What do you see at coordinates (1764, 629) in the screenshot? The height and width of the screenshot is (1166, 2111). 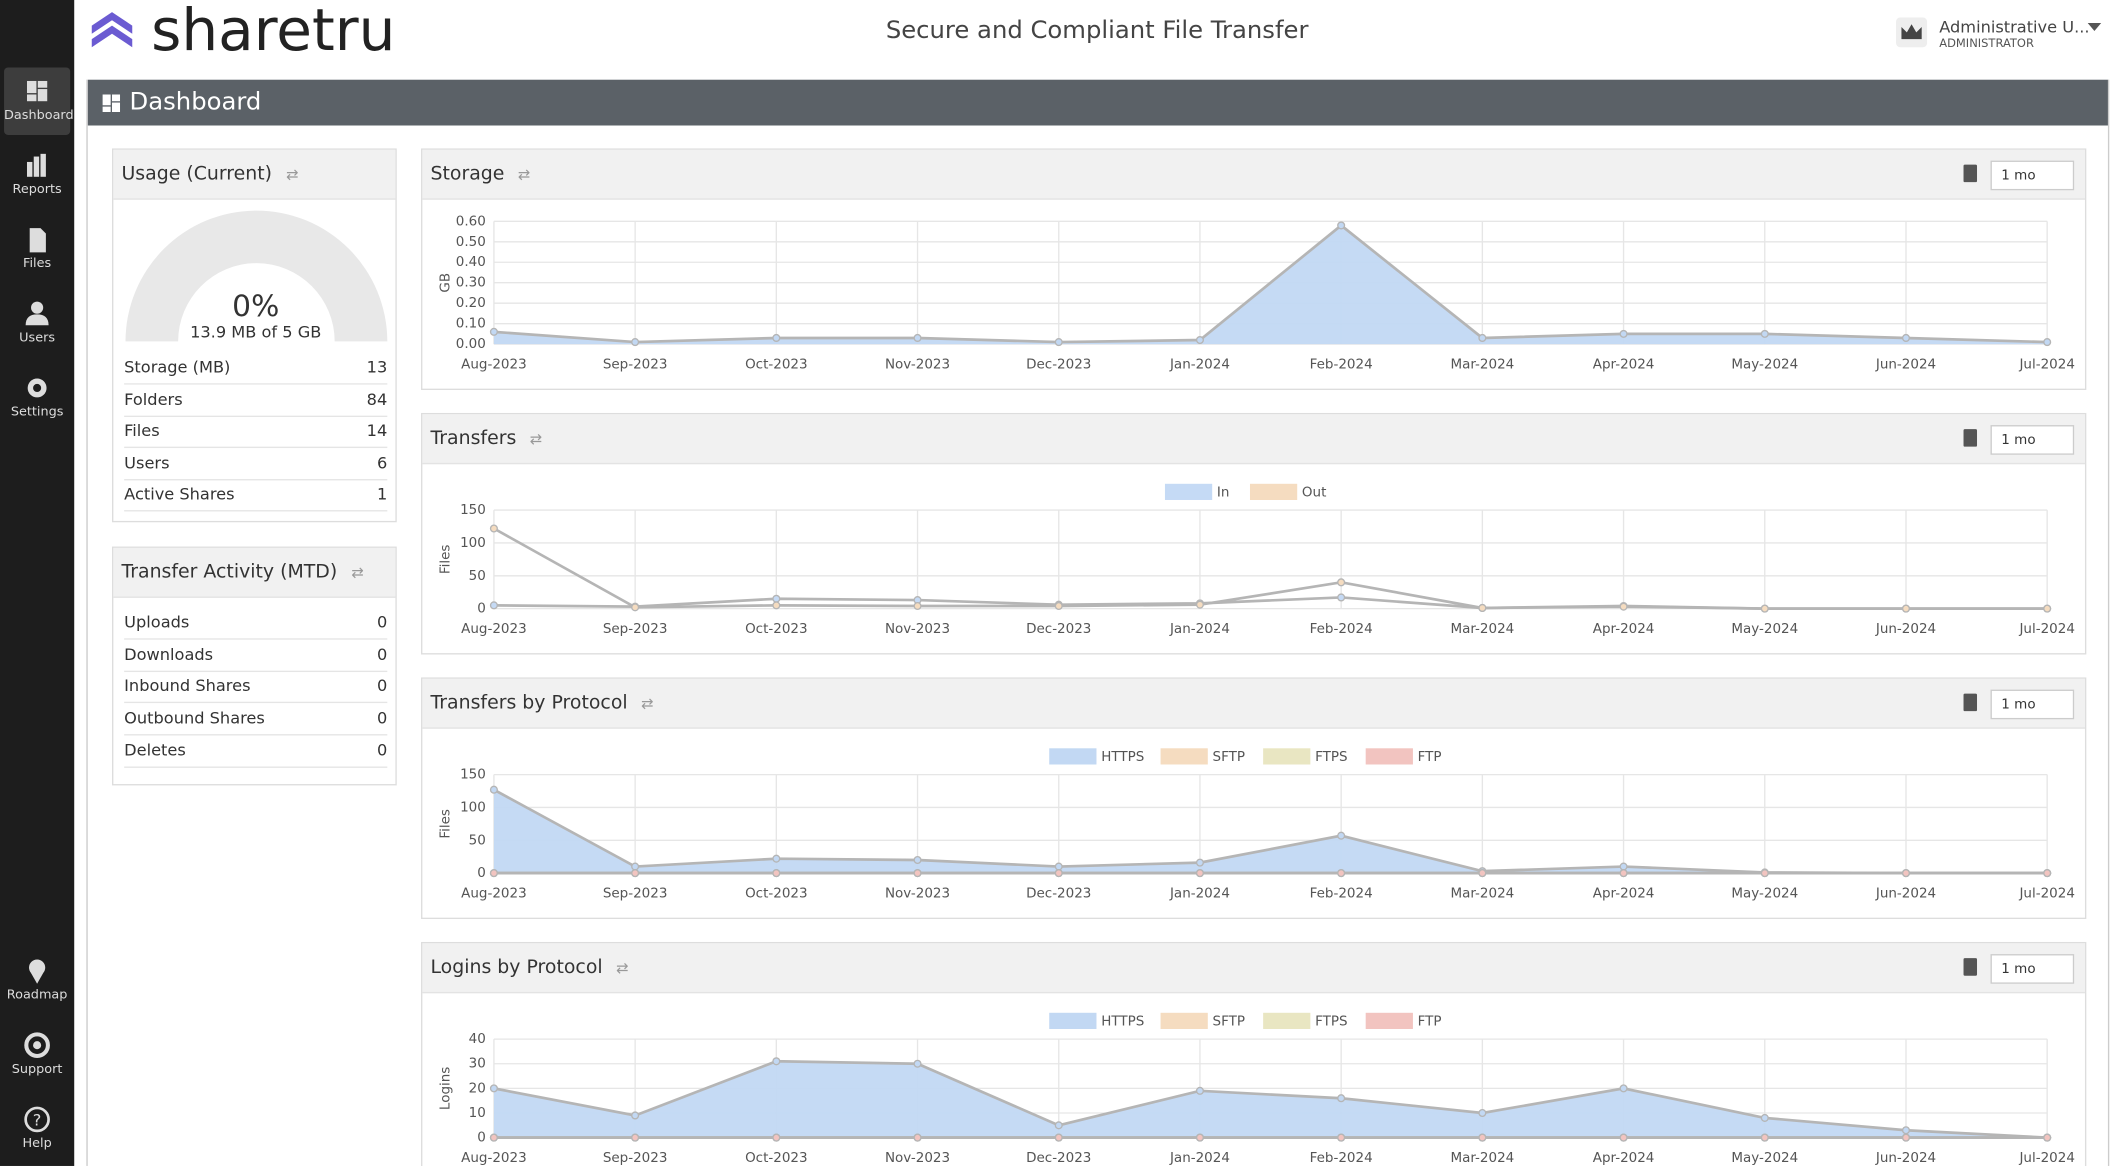 I see `x-tick-label: May-2024` at bounding box center [1764, 629].